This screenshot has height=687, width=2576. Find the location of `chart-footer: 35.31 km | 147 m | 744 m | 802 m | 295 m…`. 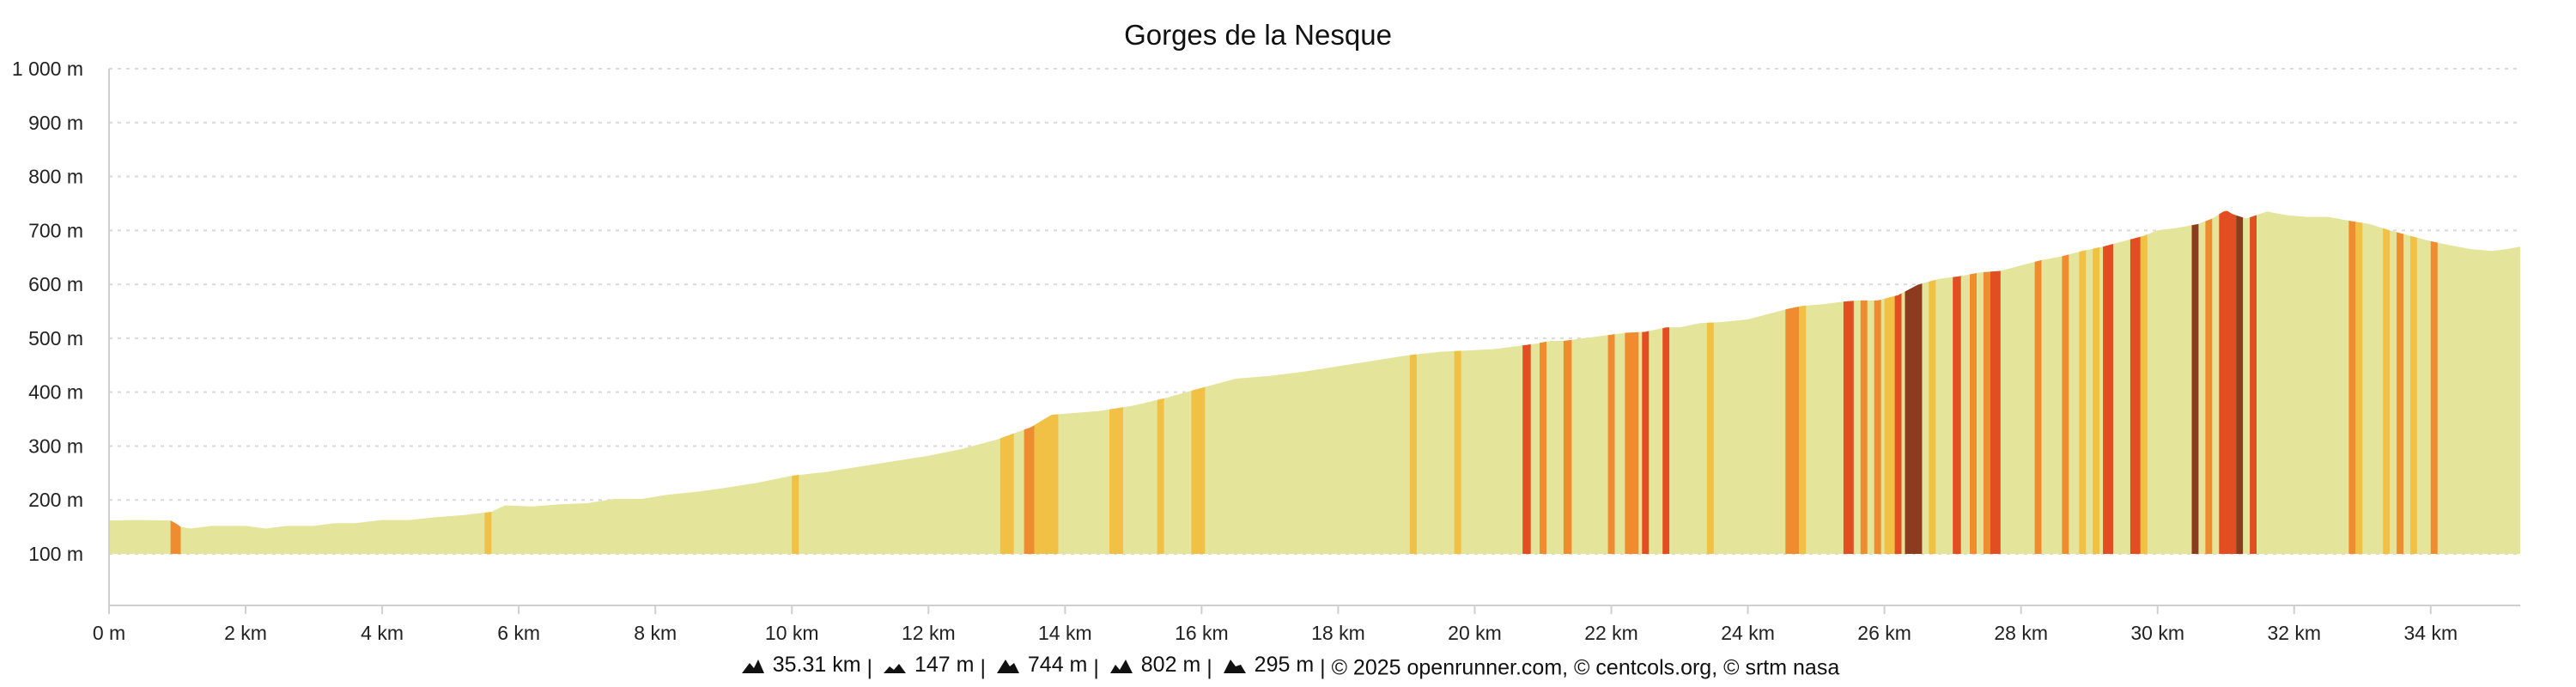

chart-footer: 35.31 km | 147 m | 744 m | 802 m | 295 m… is located at coordinates (1288, 667).